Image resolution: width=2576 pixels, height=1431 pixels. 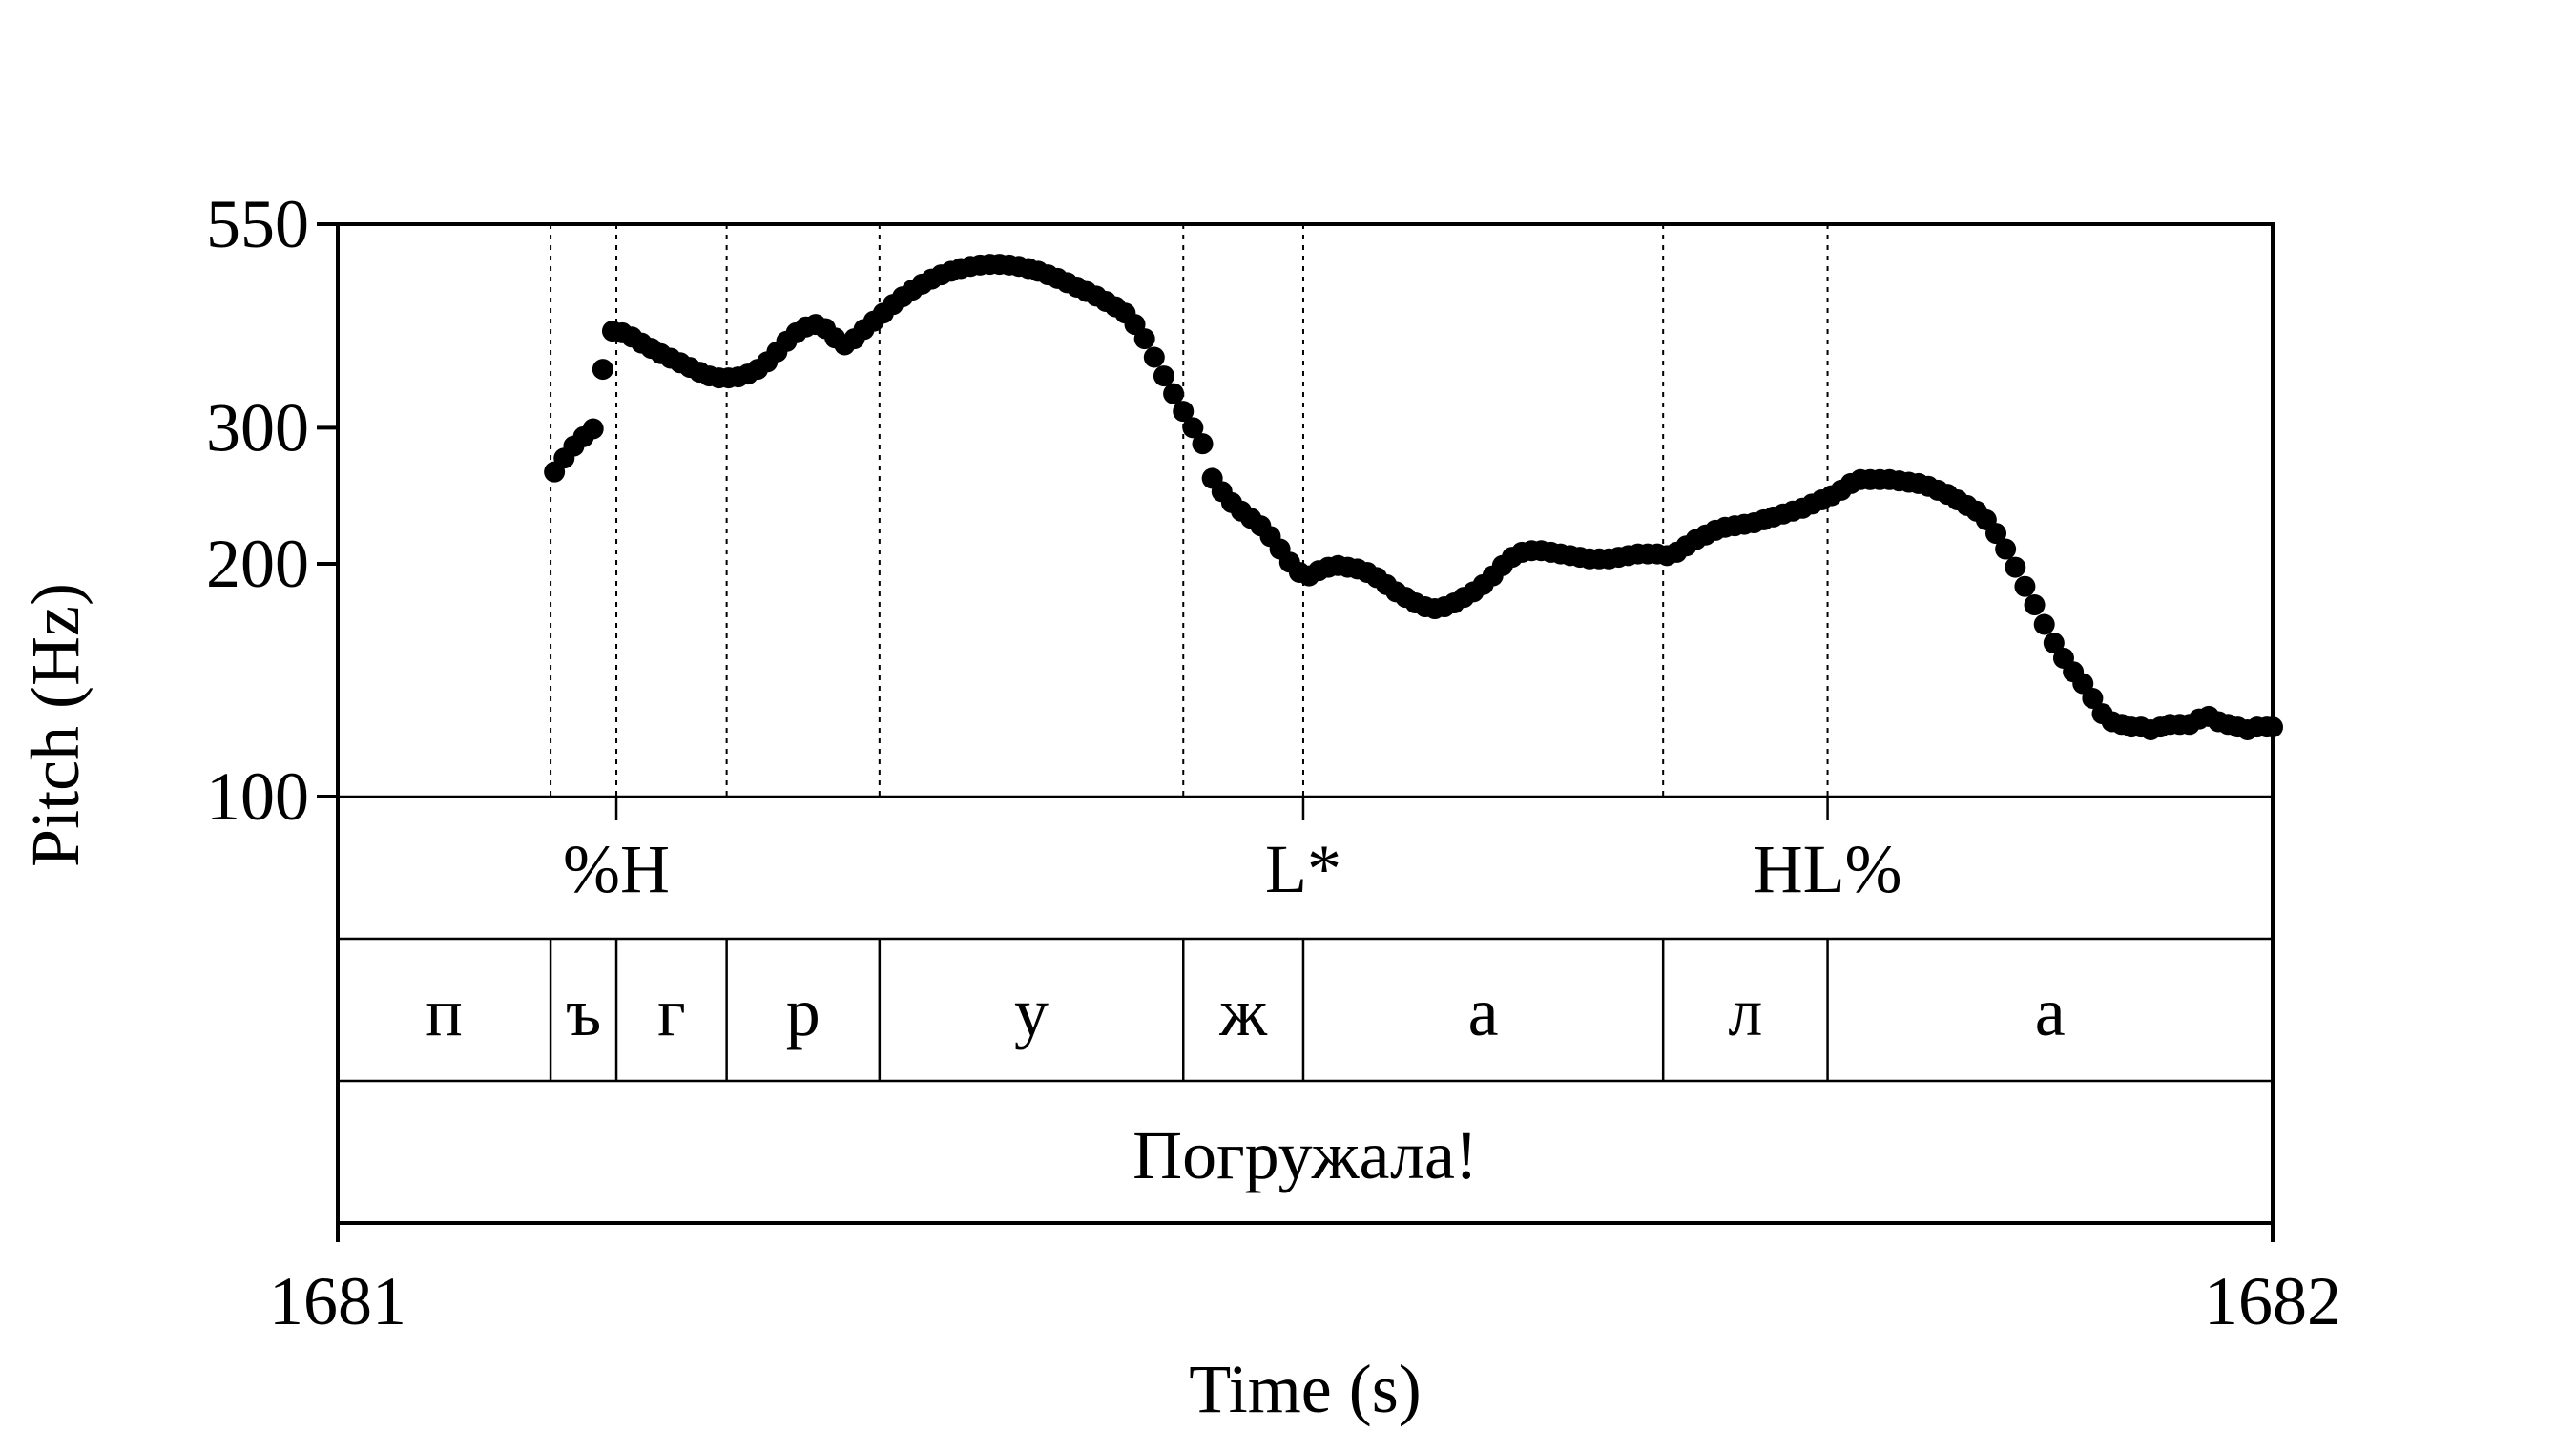 What do you see at coordinates (55, 725) in the screenshot?
I see `y-axis-label: Pitch (Hz)` at bounding box center [55, 725].